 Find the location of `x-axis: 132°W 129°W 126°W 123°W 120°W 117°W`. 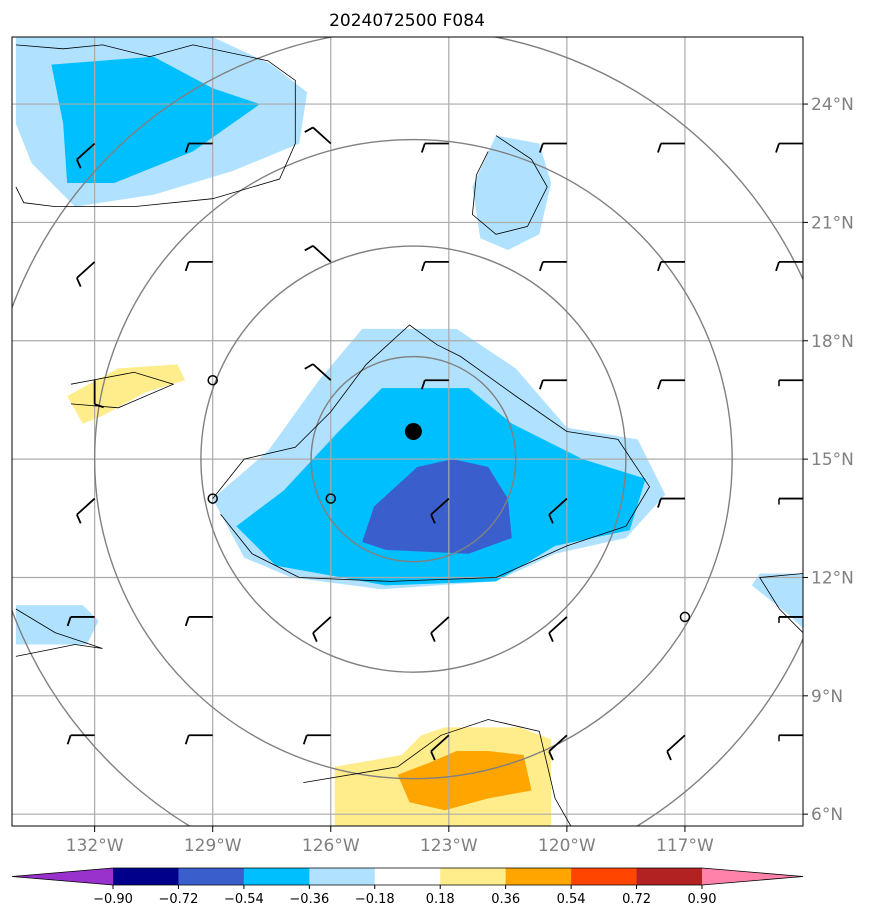

x-axis: 132°W 129°W 126°W 123°W 120°W 117°W is located at coordinates (390, 841).